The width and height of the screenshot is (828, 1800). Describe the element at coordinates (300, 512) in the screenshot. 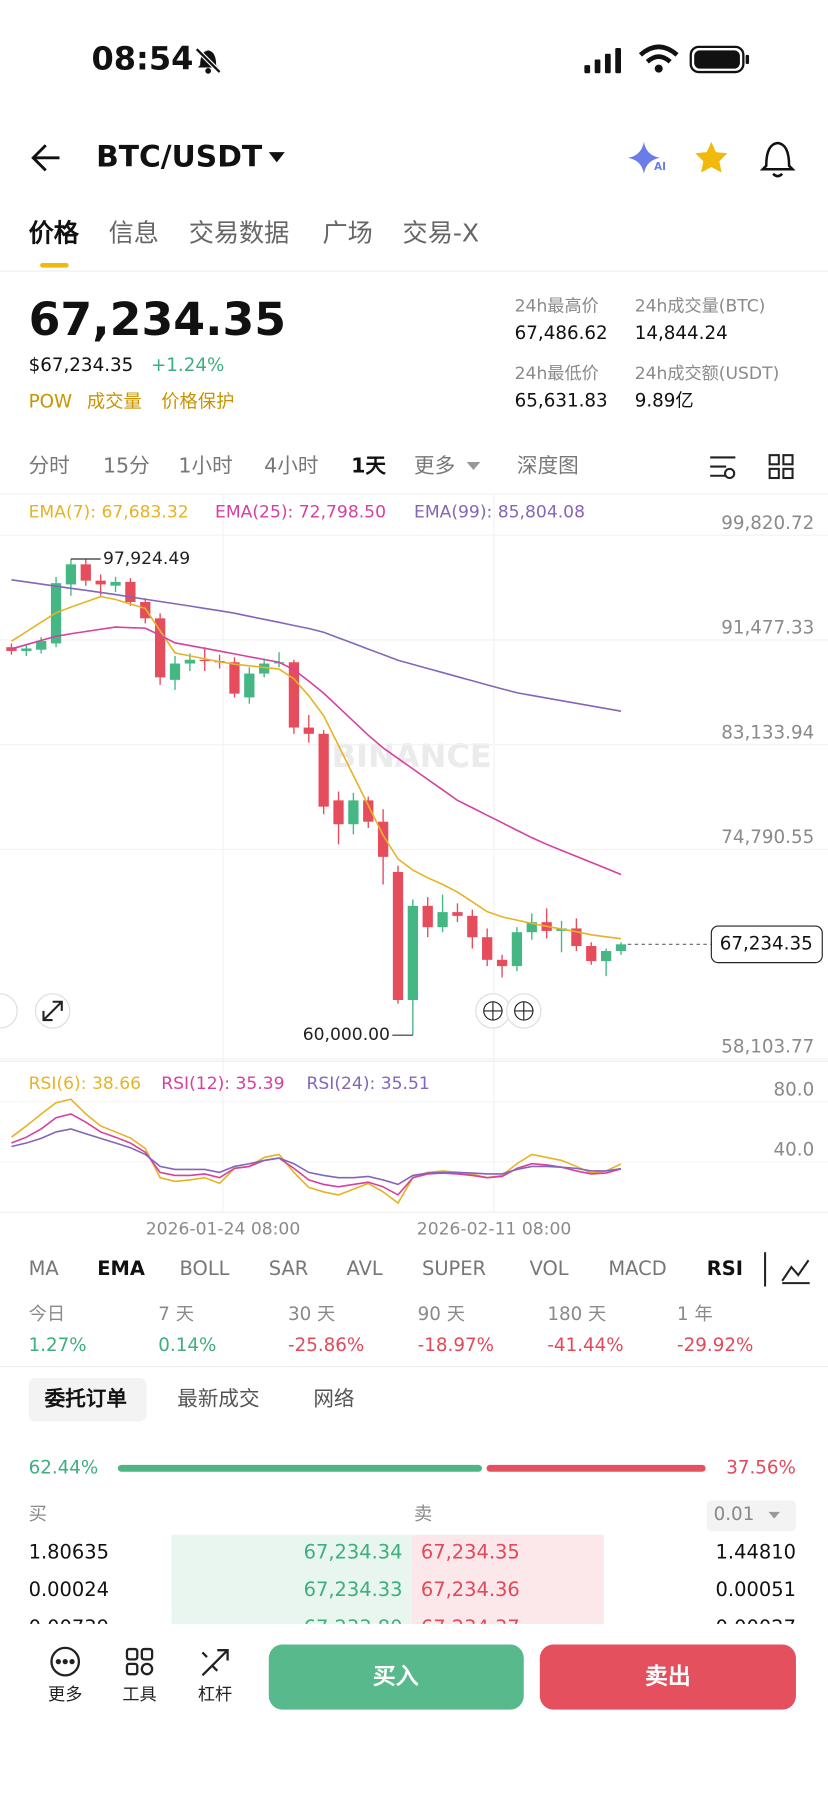

I see `legend-entry: EMA(25): 72,798.50` at that location.